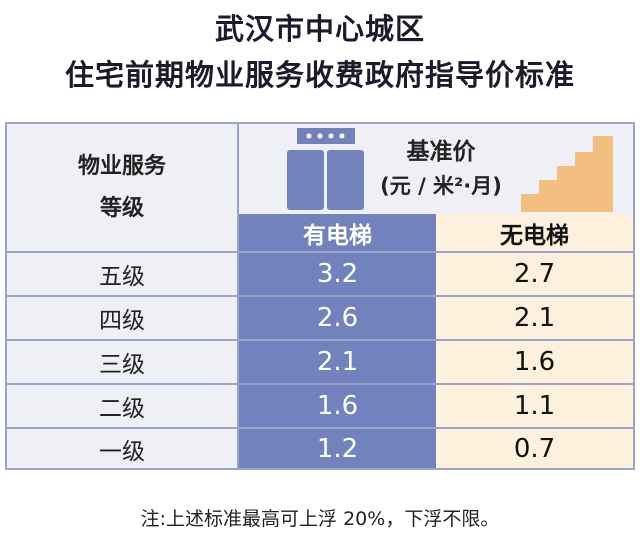  I want to click on level-label: 二级, so click(123, 405).